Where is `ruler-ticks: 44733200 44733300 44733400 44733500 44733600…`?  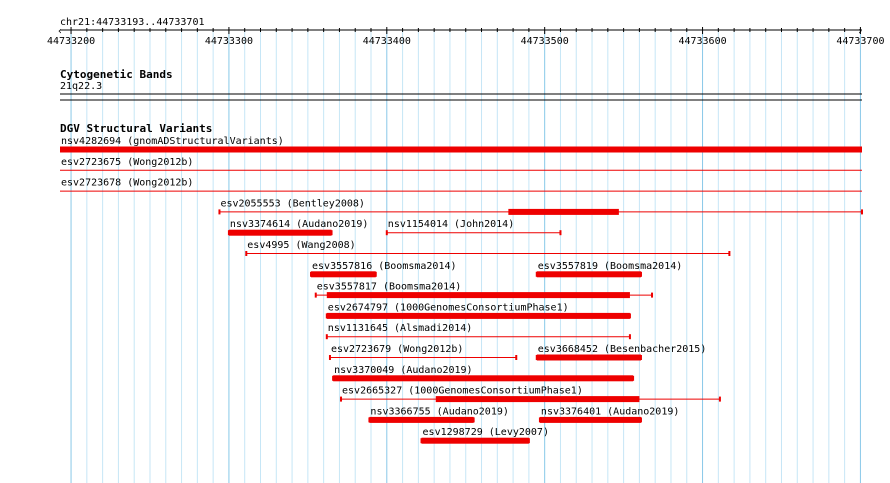
ruler-ticks: 44733200 44733300 44733400 44733500 44733600… is located at coordinates (466, 37).